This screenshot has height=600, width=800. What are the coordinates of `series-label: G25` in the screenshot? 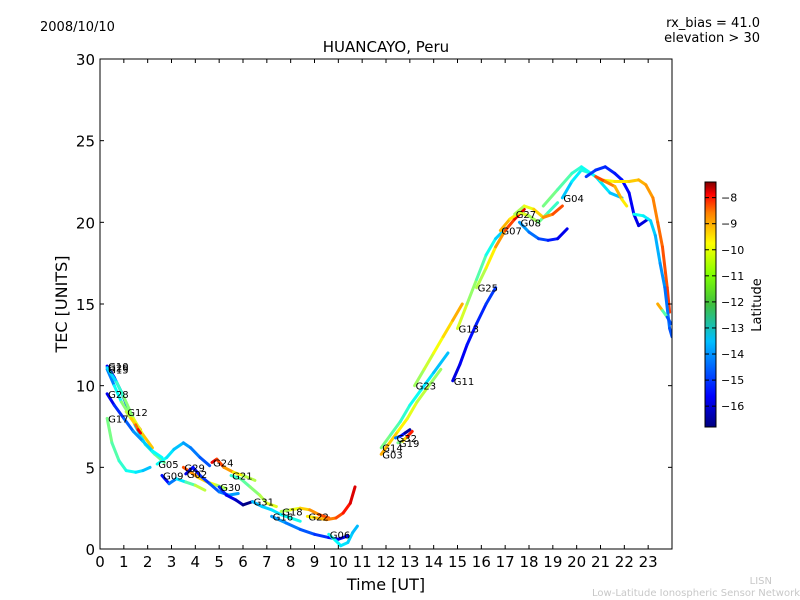 It's located at (488, 289).